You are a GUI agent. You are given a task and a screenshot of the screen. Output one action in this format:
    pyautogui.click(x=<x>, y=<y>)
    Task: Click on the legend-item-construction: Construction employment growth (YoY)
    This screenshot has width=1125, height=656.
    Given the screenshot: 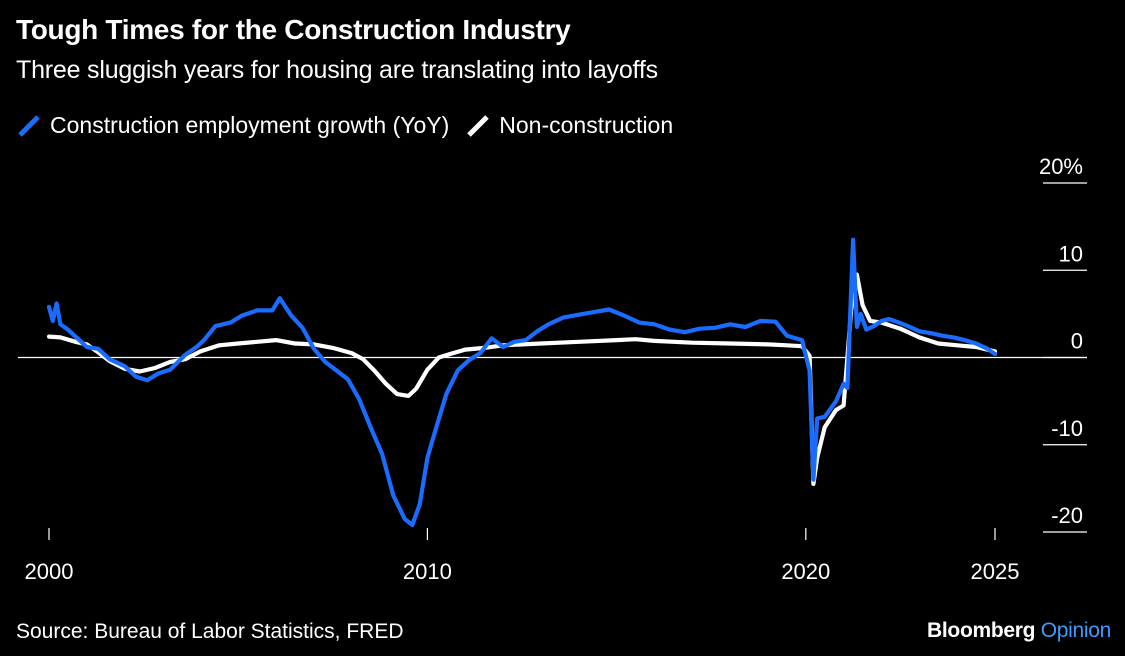 What is the action you would take?
    pyautogui.click(x=232, y=125)
    